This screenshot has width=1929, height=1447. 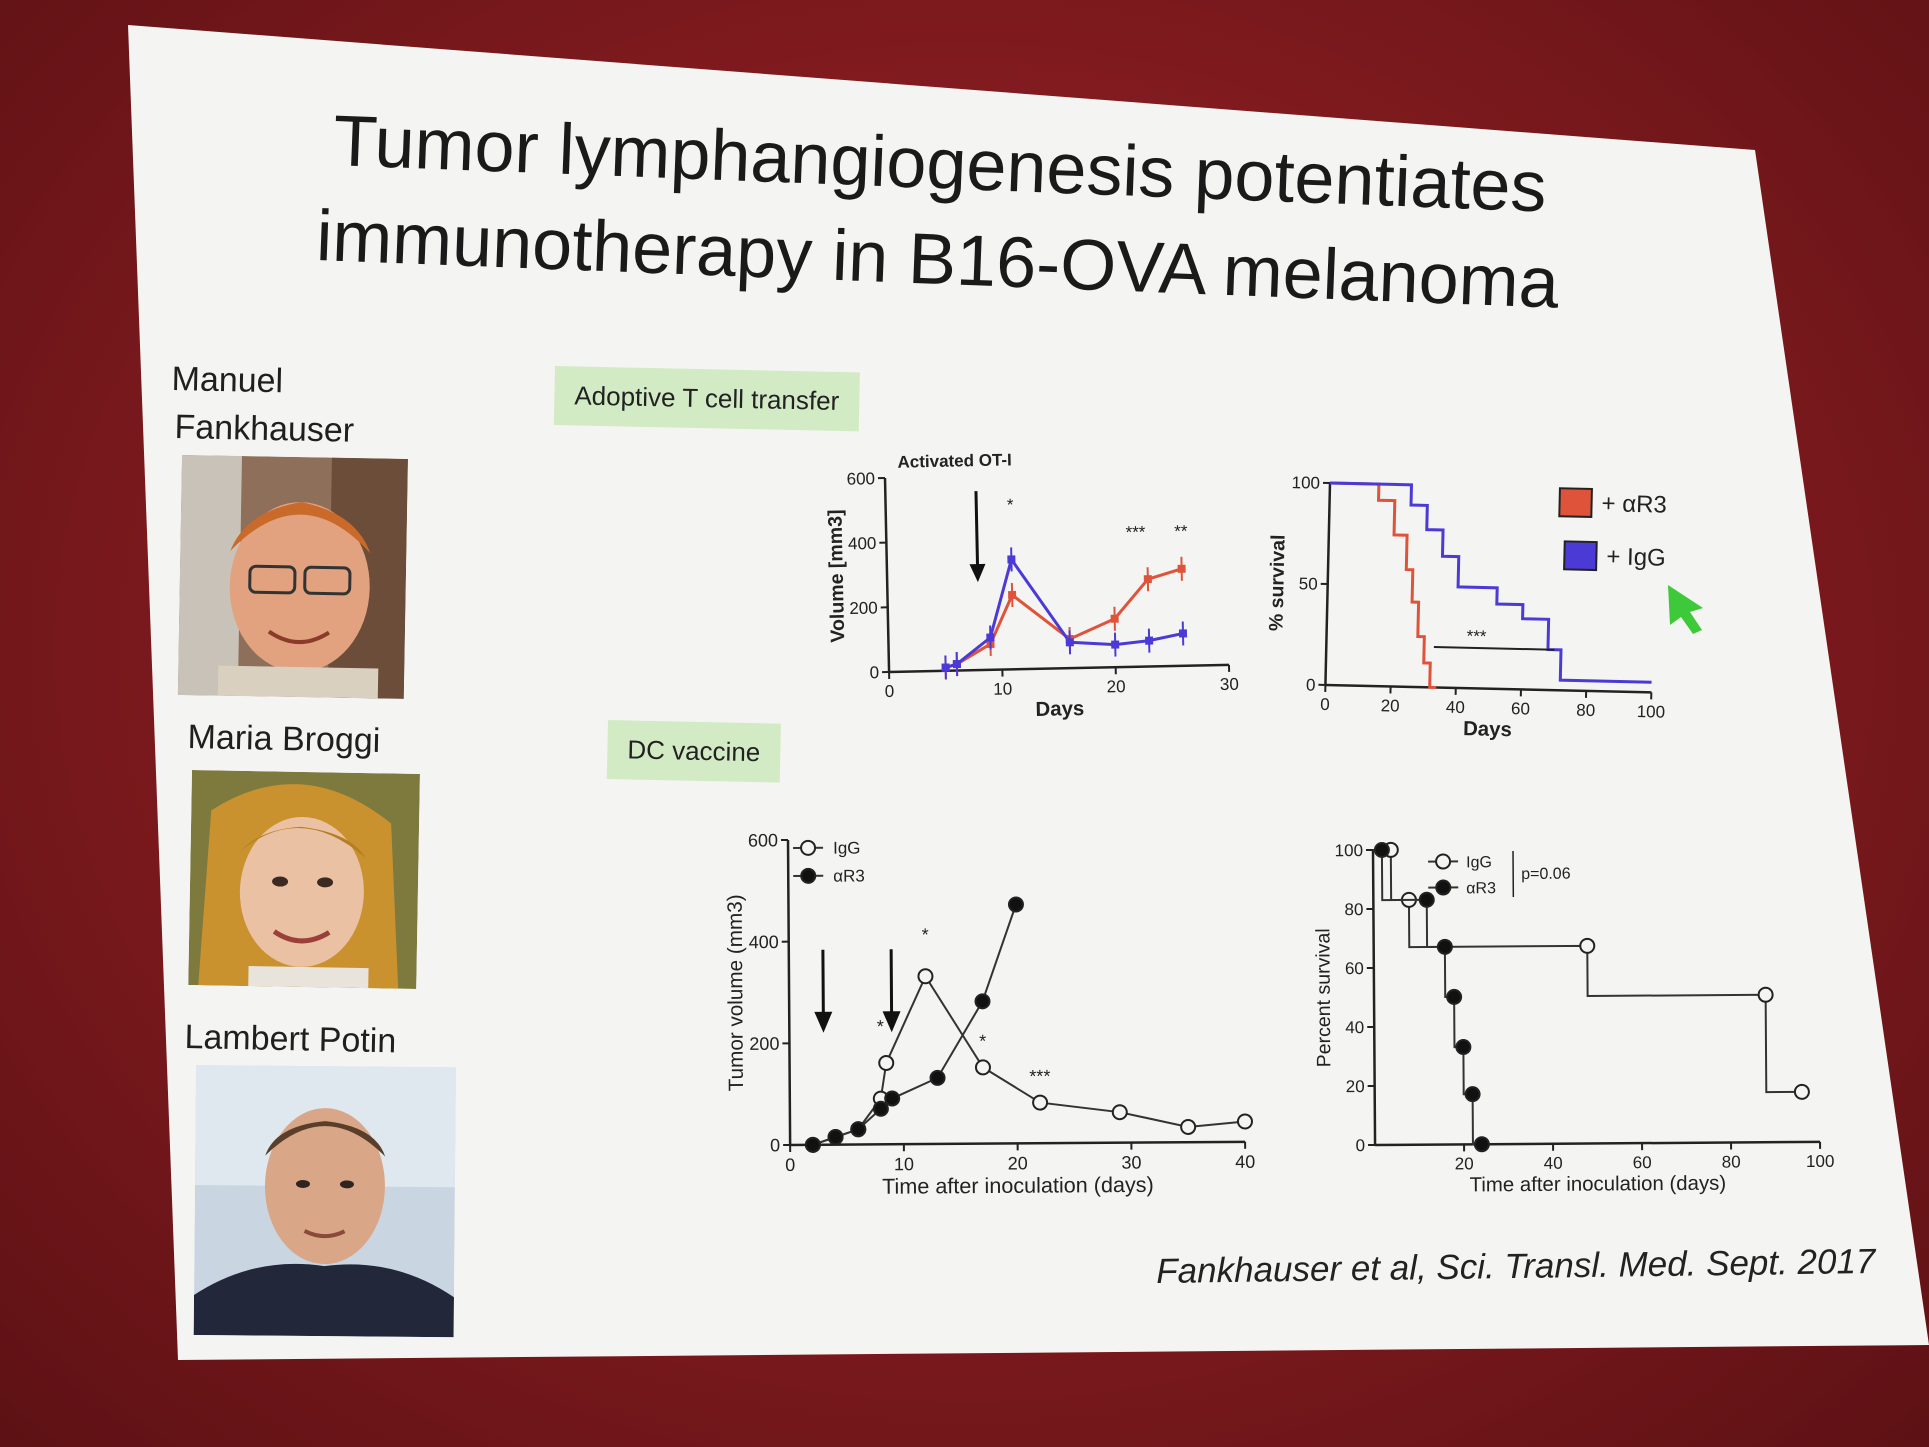 I want to click on x-tick-label: 100, so click(x=1820, y=1161).